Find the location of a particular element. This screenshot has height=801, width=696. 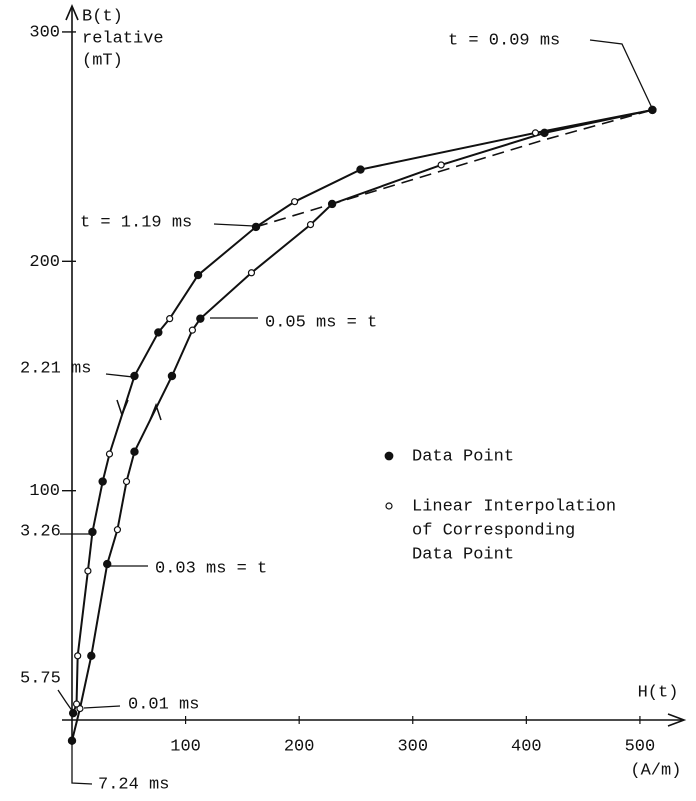

annotation: 5.75 is located at coordinates (40, 678).